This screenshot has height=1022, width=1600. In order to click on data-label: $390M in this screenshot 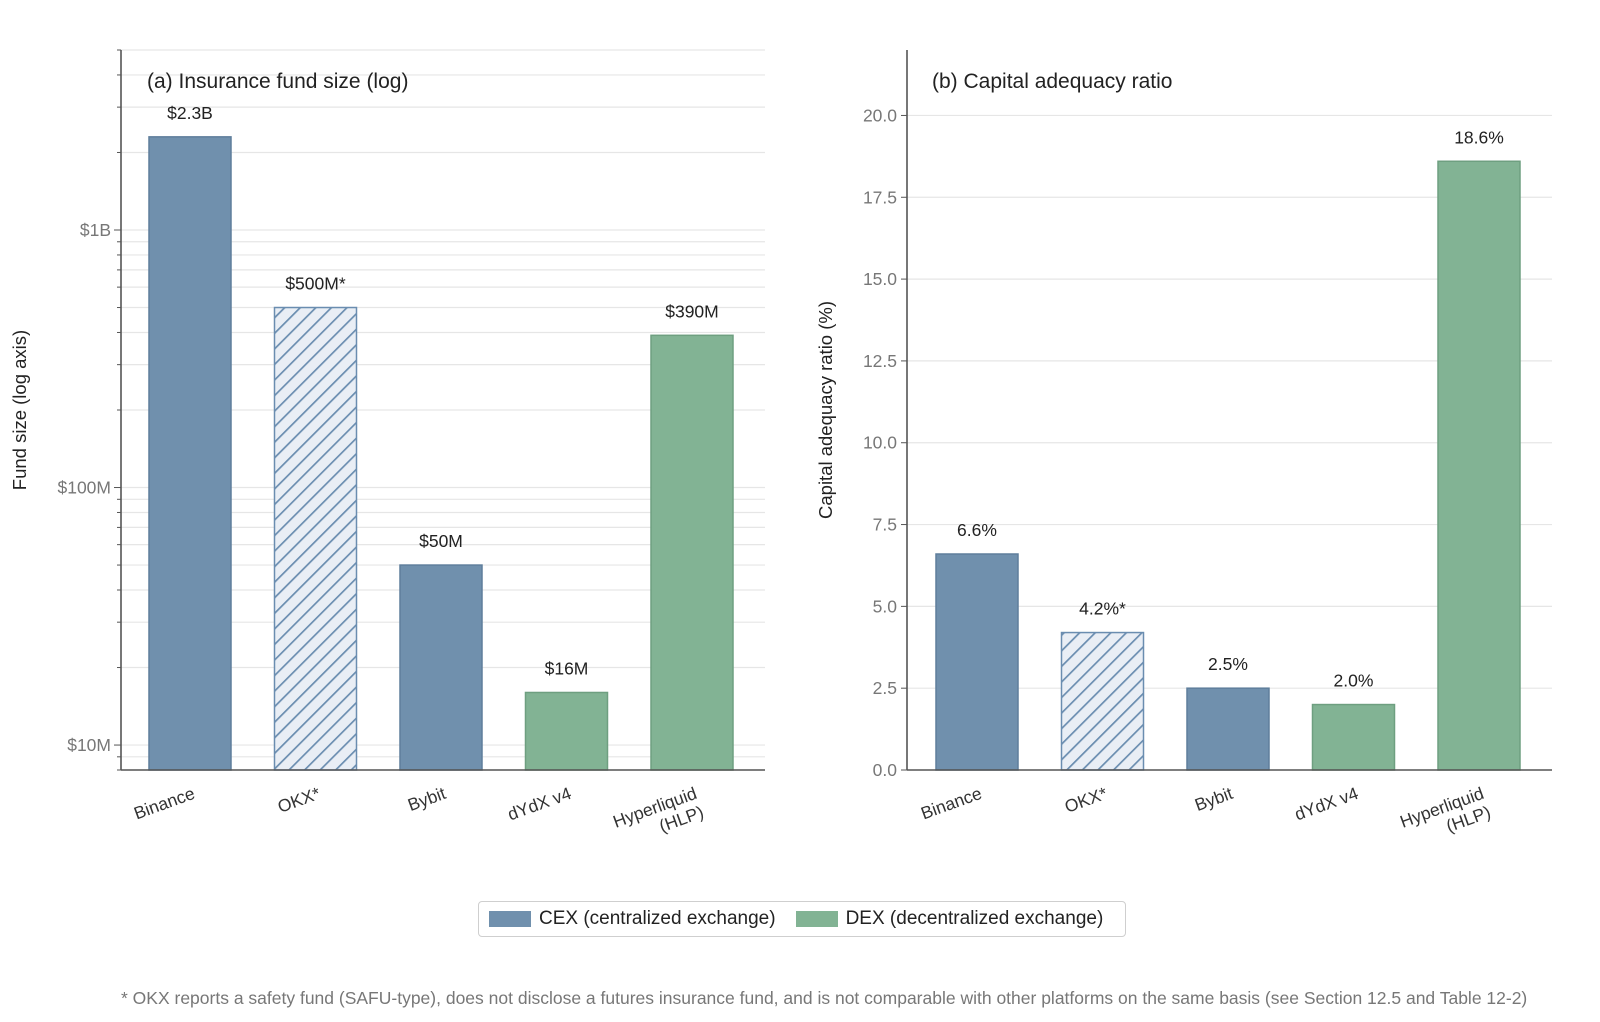, I will do `click(692, 311)`.